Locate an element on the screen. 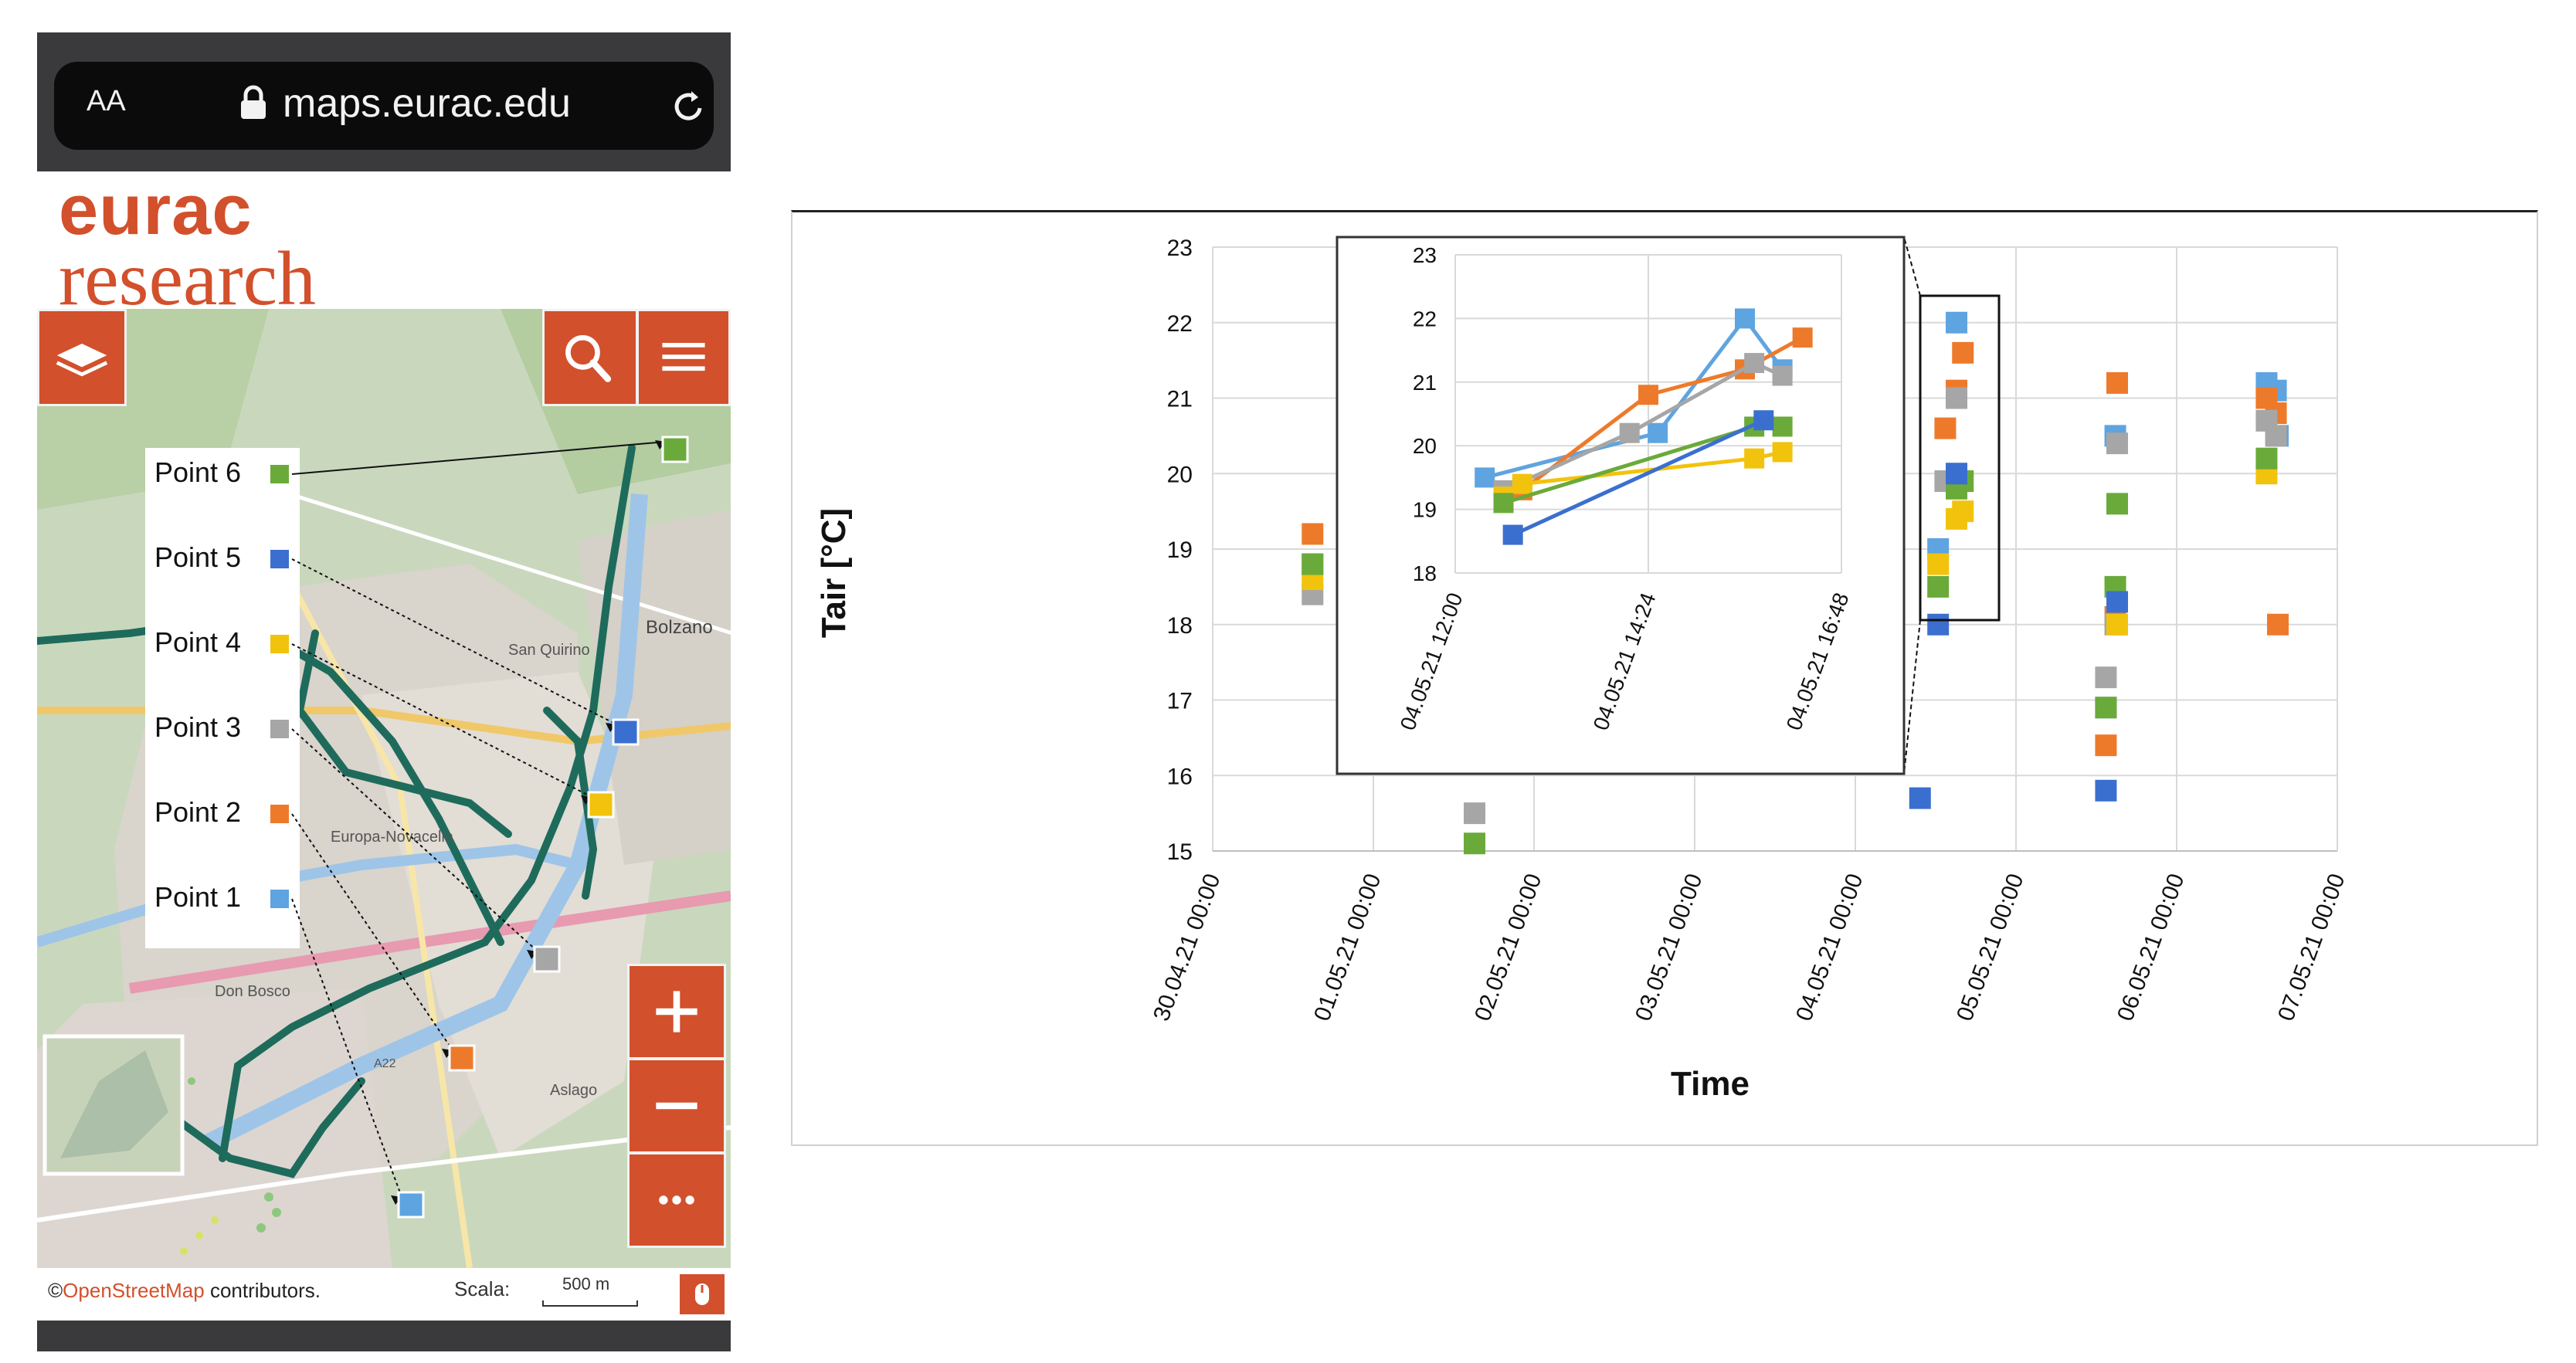 Image resolution: width=2576 pixels, height=1363 pixels. menu-button is located at coordinates (683, 357).